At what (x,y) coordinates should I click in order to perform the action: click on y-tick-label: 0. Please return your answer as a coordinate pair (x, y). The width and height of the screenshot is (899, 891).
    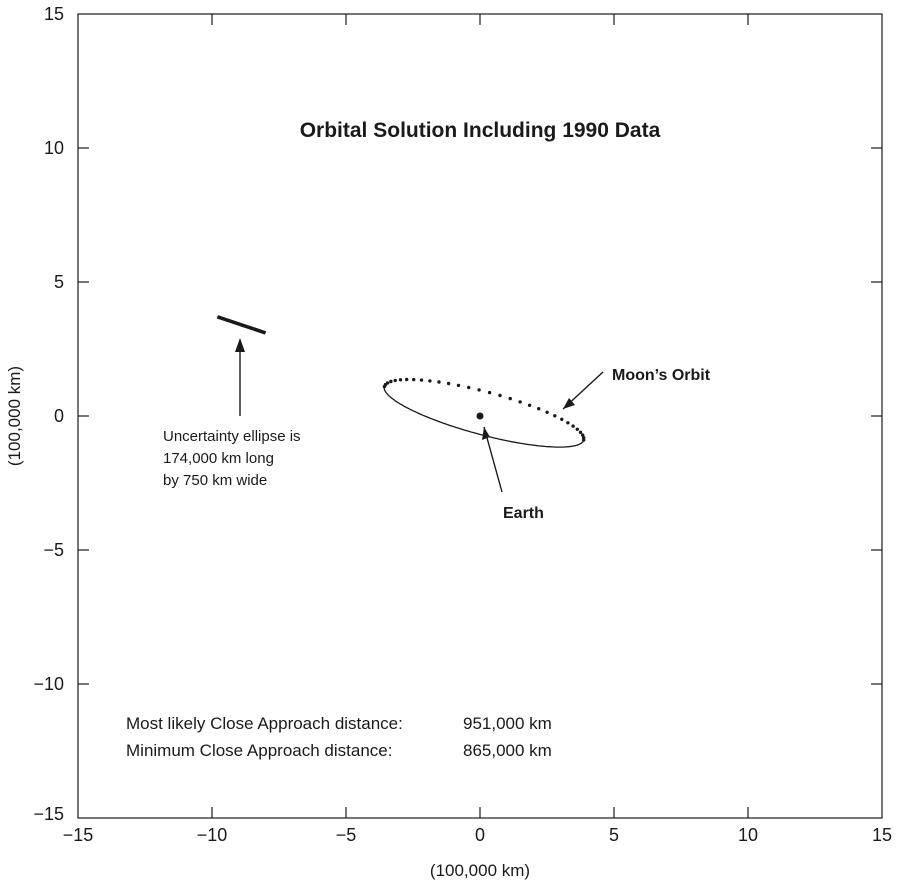
    Looking at the image, I should click on (59, 416).